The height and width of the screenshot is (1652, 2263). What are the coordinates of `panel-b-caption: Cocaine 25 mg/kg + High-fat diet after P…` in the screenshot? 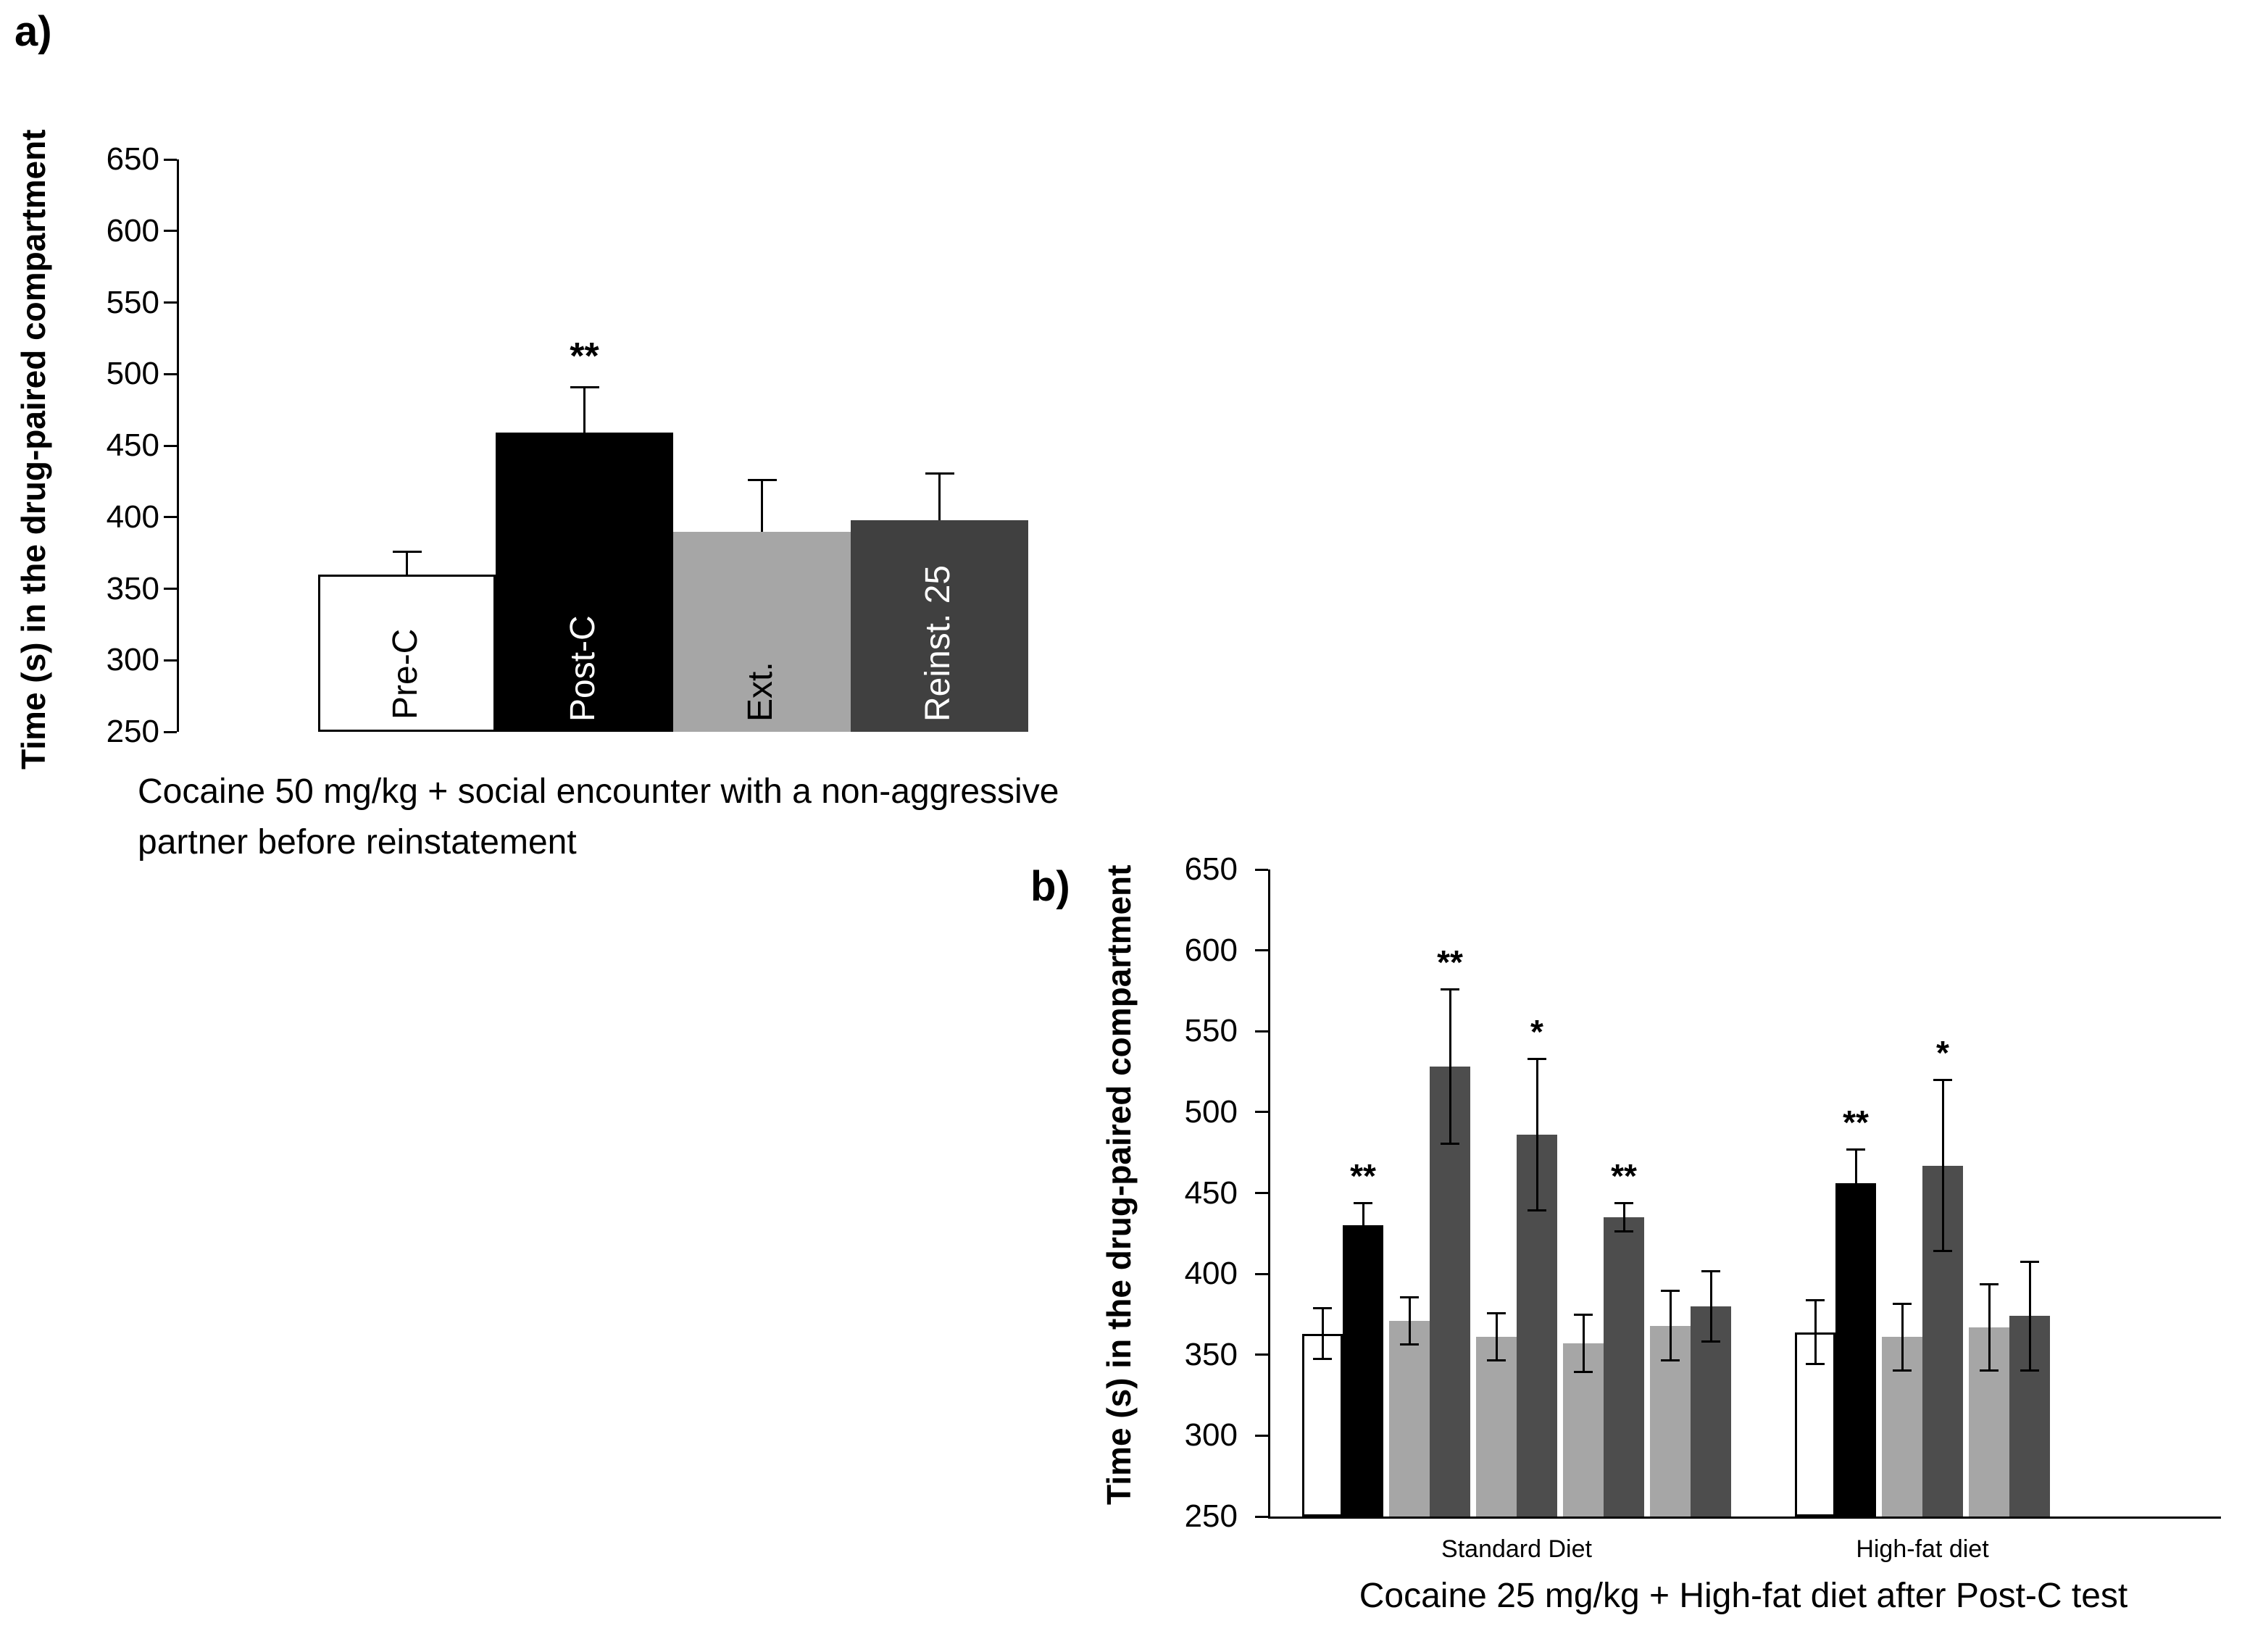 It's located at (1743, 1596).